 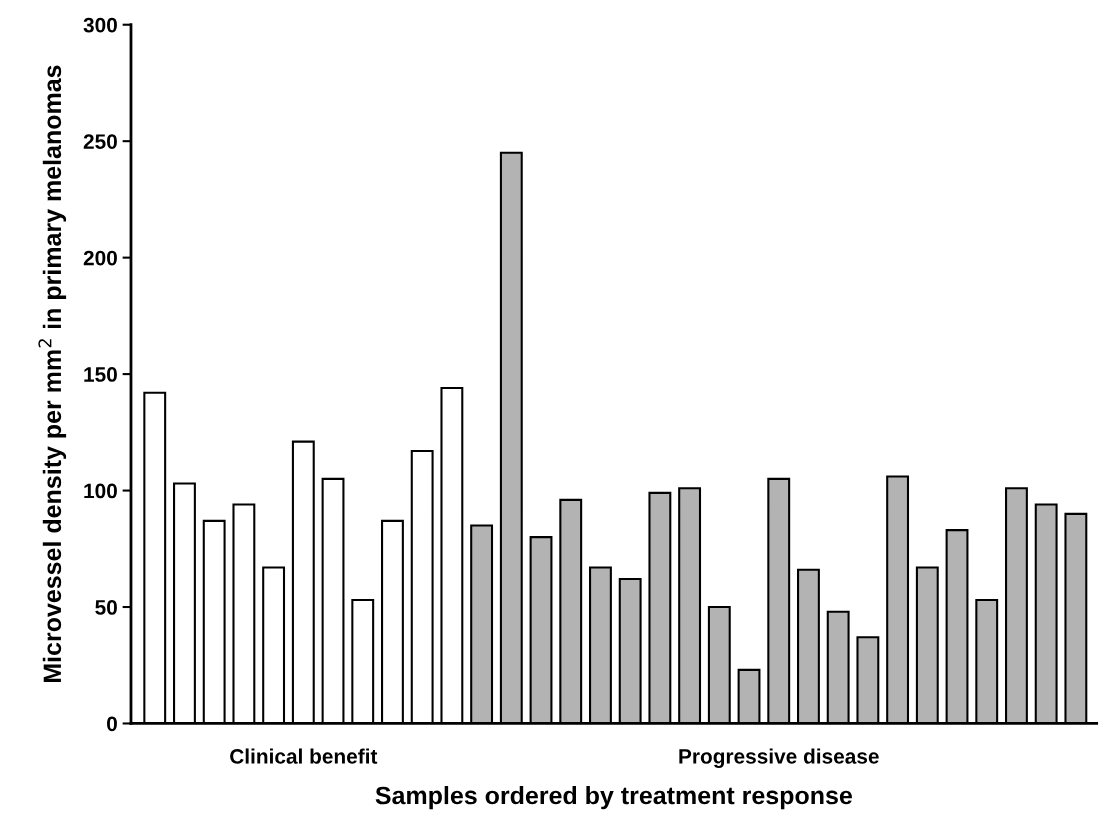 What do you see at coordinates (779, 758) in the screenshot?
I see `text: Progressive disease` at bounding box center [779, 758].